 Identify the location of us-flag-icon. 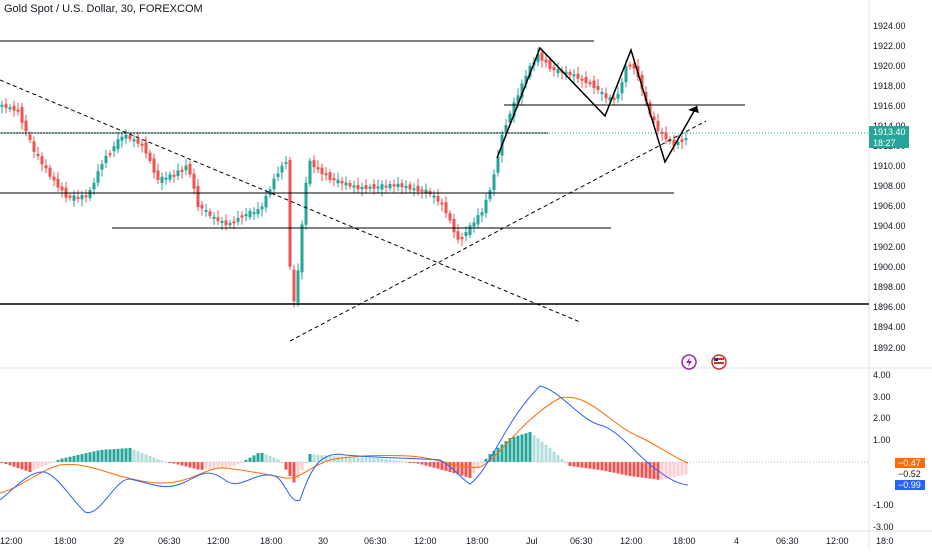
(719, 362).